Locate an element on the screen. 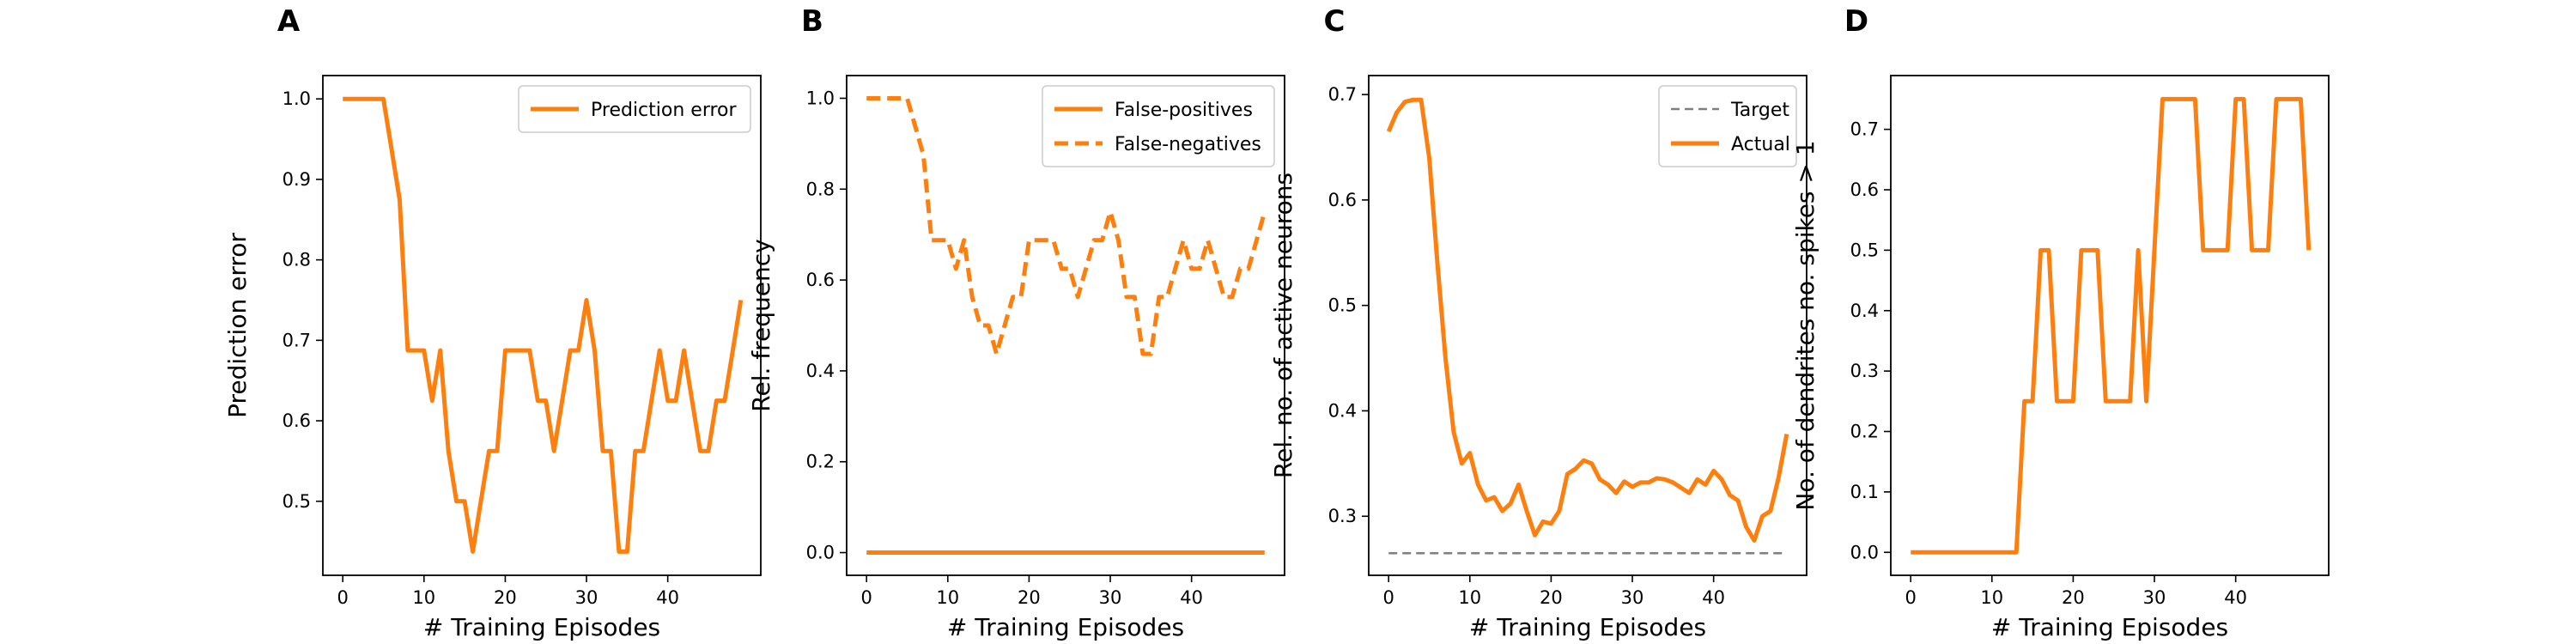 This screenshot has width=2576, height=644. legend-label: False-positives is located at coordinates (1184, 111).